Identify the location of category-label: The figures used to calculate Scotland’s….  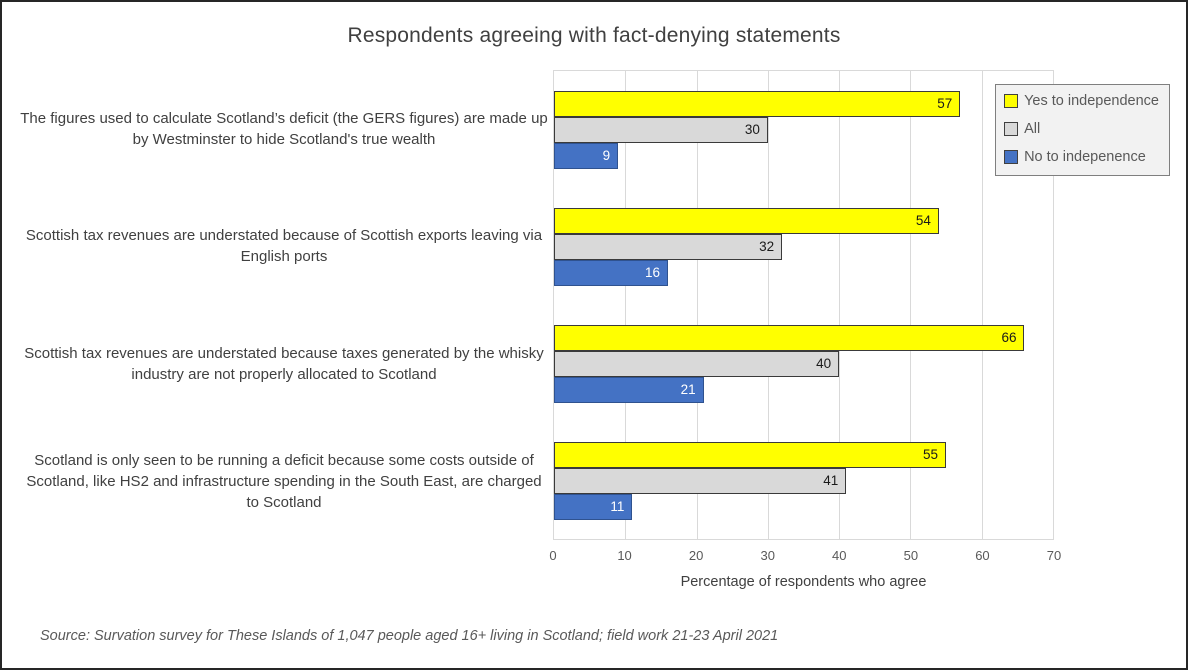
(284, 128).